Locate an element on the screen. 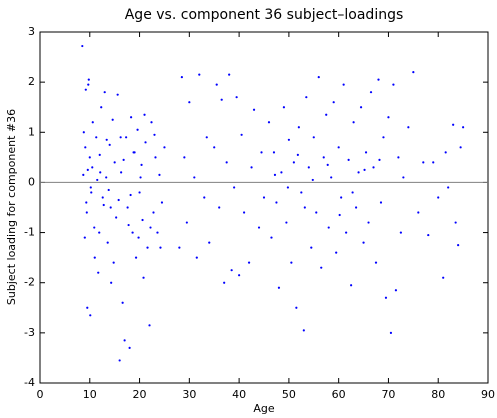  x-tick-label: 70 is located at coordinates (388, 394).